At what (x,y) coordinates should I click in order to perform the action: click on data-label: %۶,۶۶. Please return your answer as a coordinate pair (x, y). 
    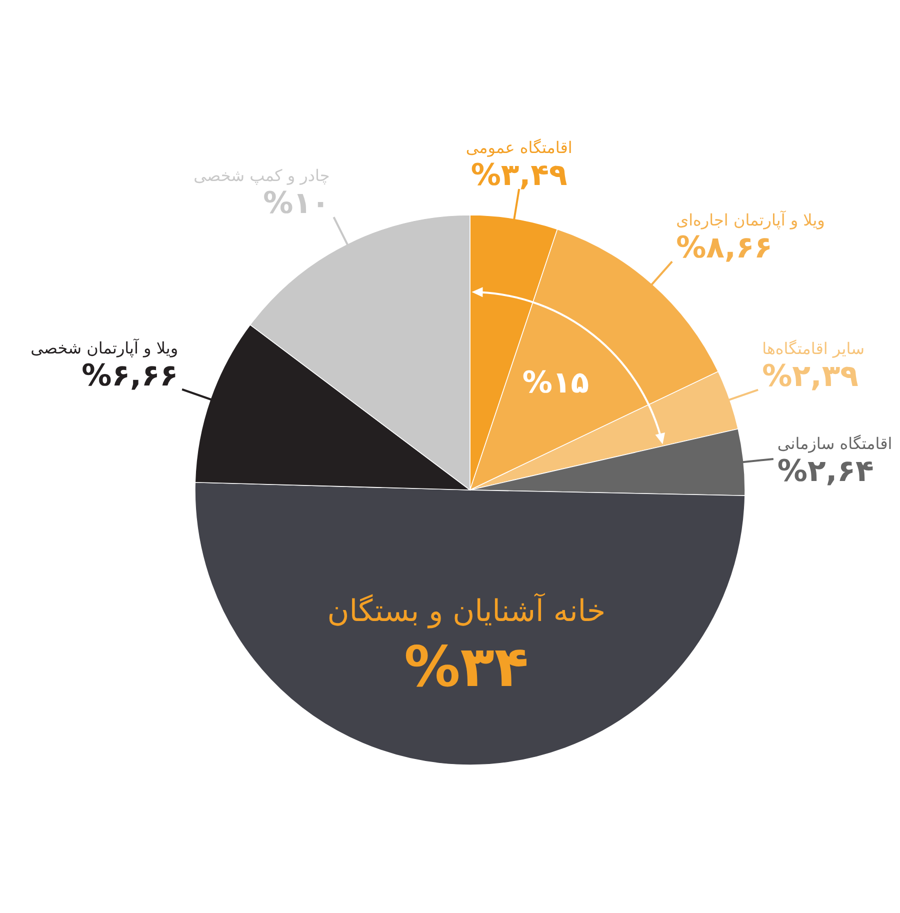
    Looking at the image, I should click on (130, 376).